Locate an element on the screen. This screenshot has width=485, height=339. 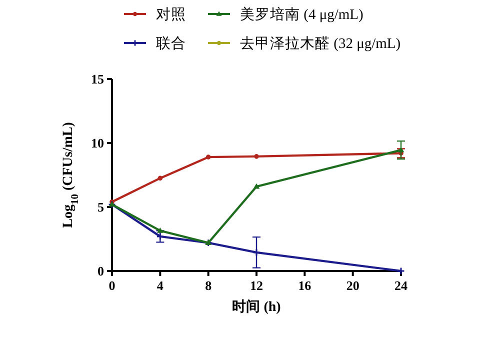
x-tick-label: 20 is located at coordinates (353, 285).